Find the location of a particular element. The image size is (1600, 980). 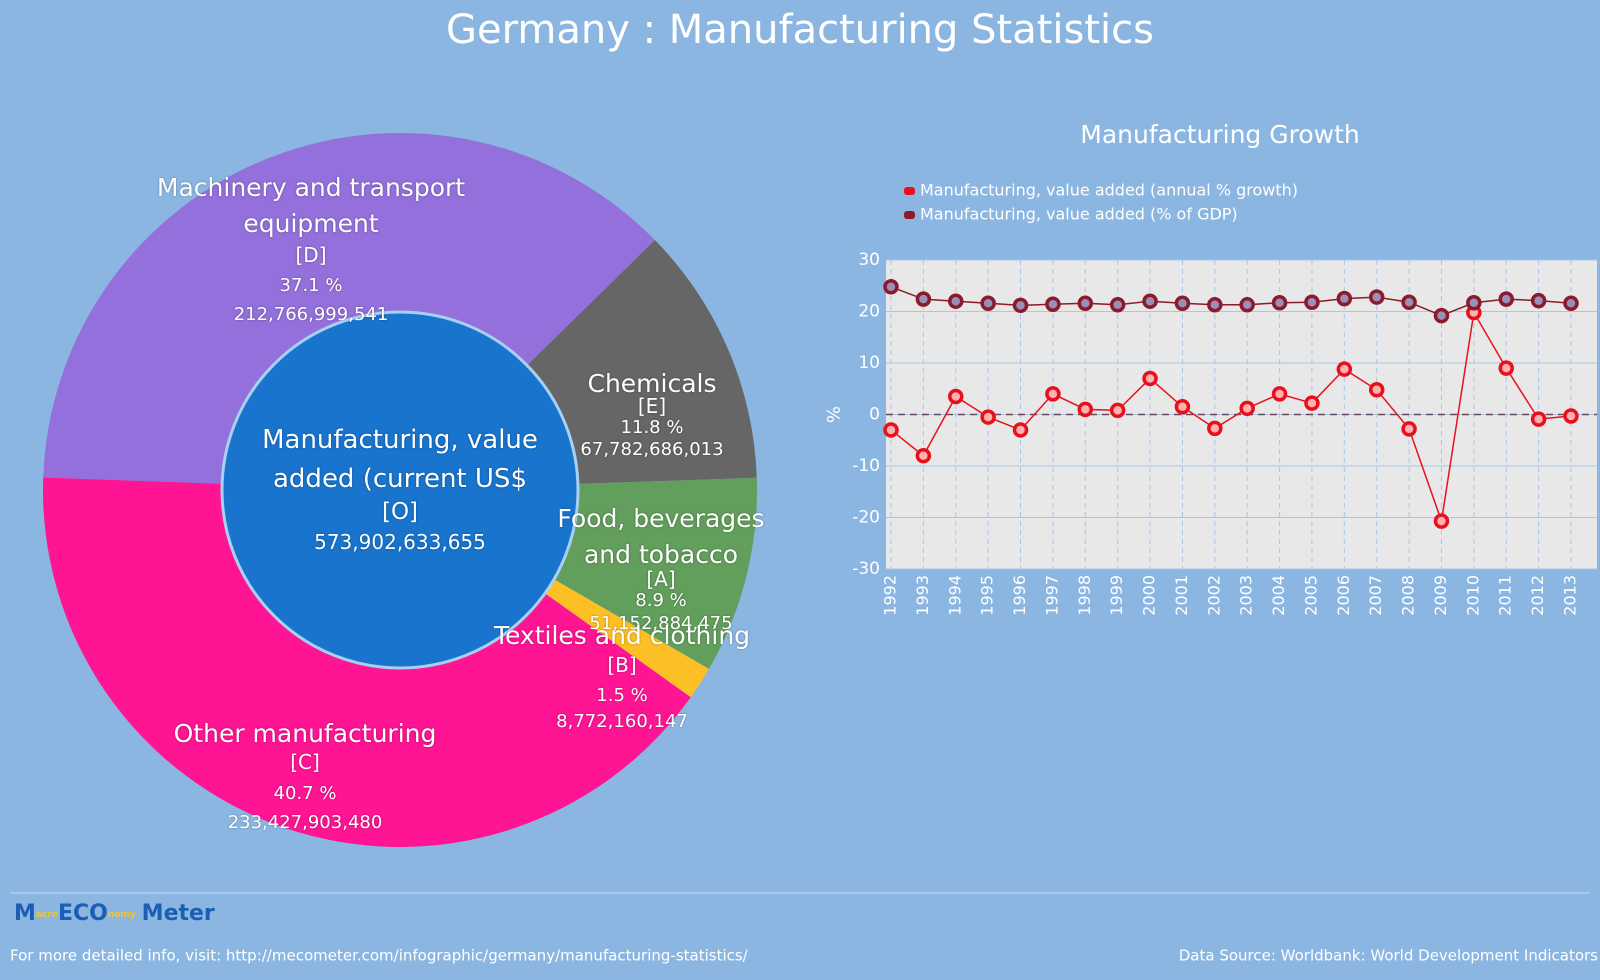

x-tick-label: 2012 is located at coordinates (1537, 595).